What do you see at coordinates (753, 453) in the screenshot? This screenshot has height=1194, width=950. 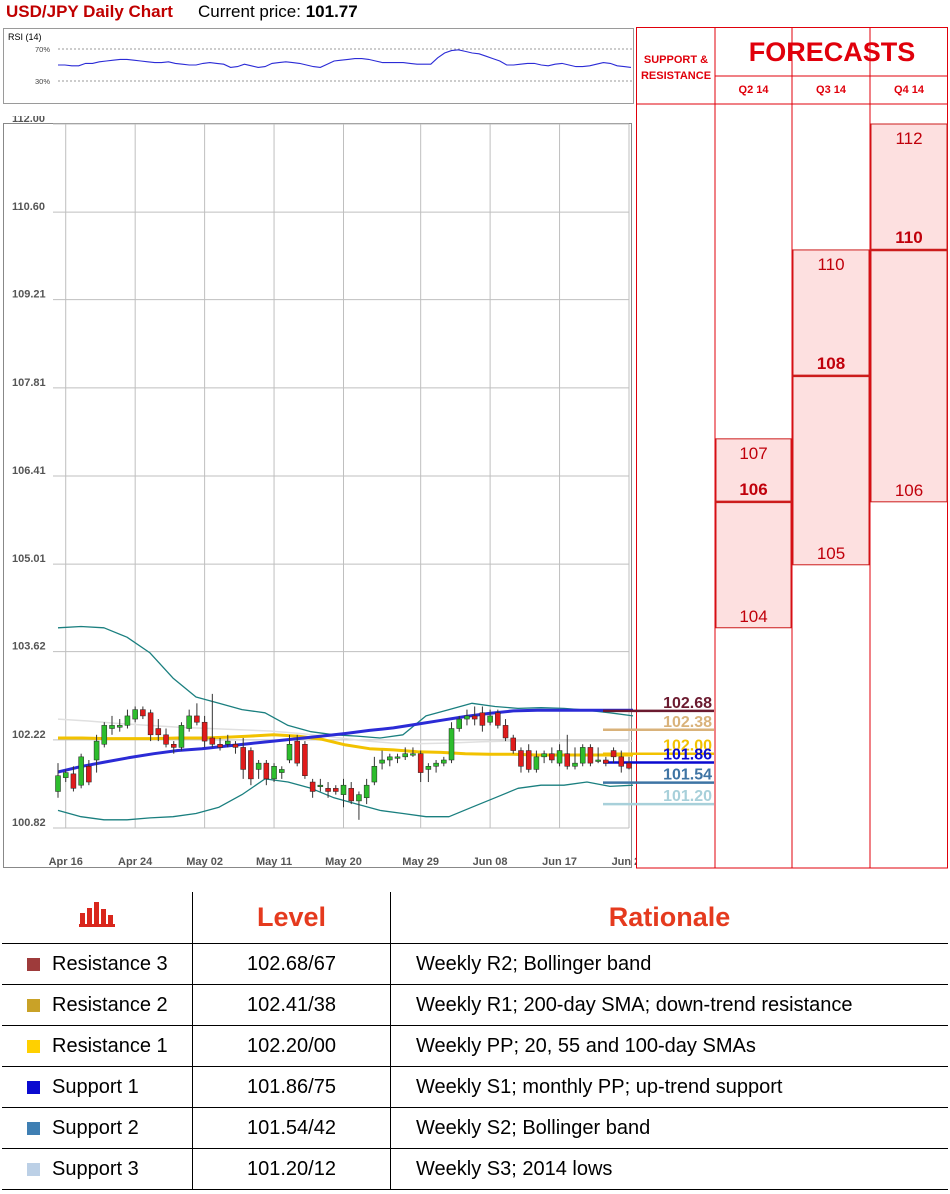 I see `forecast-high-label: 107` at bounding box center [753, 453].